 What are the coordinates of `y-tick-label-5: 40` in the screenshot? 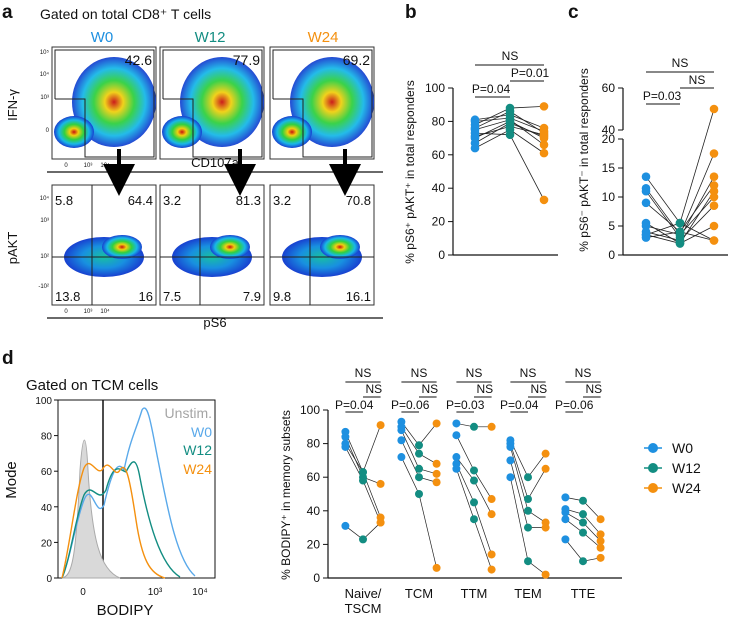 It's located at (609, 130).